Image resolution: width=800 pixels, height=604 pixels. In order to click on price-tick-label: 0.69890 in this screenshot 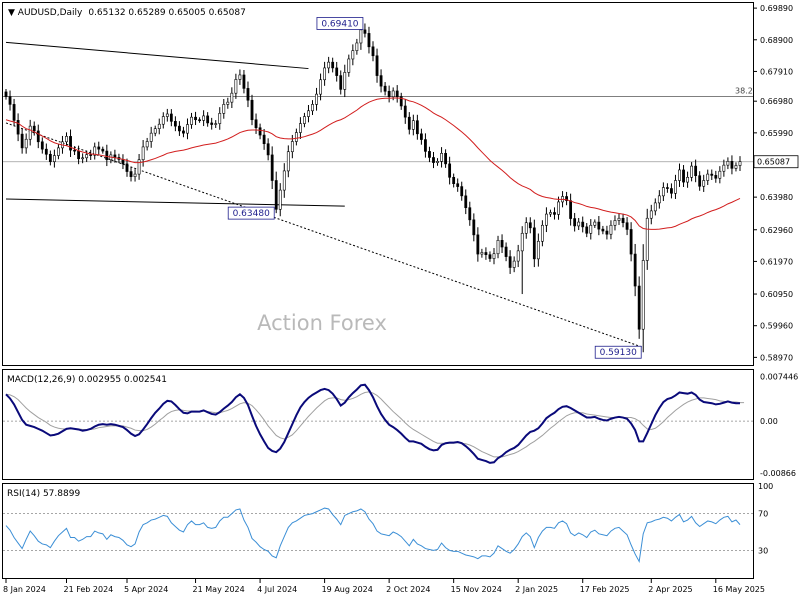, I will do `click(776, 8)`.